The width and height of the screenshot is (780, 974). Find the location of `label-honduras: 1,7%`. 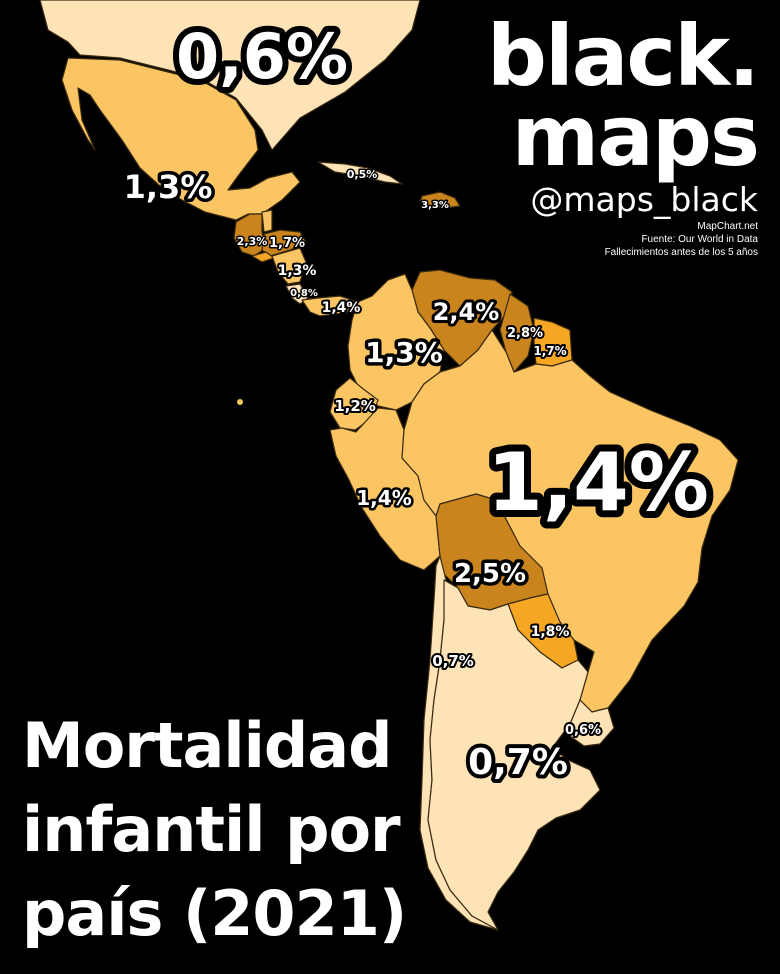

label-honduras: 1,7% is located at coordinates (287, 243).